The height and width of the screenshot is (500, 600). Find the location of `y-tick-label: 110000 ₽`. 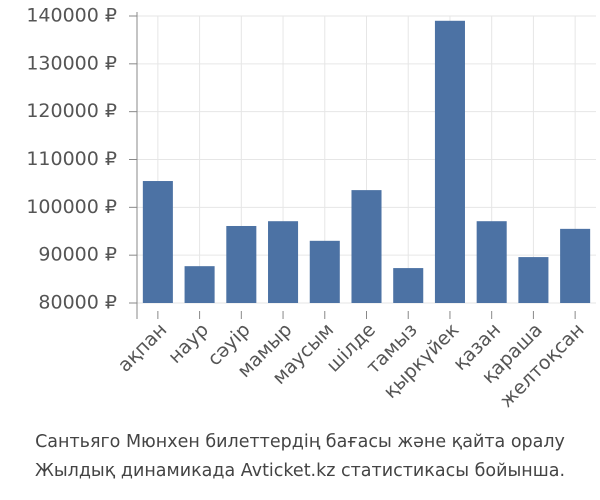

y-tick-label: 110000 ₽ is located at coordinates (71, 159).